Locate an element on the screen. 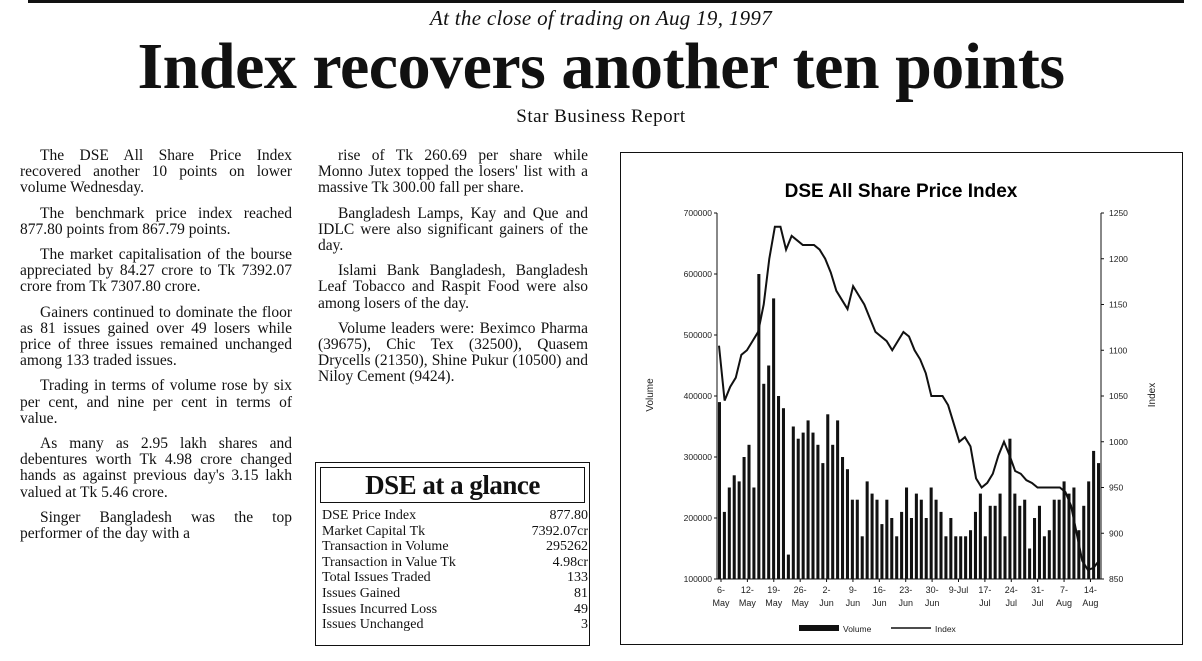 Image resolution: width=1202 pixels, height=661 pixels. glance-value: 877.80 is located at coordinates (569, 515).